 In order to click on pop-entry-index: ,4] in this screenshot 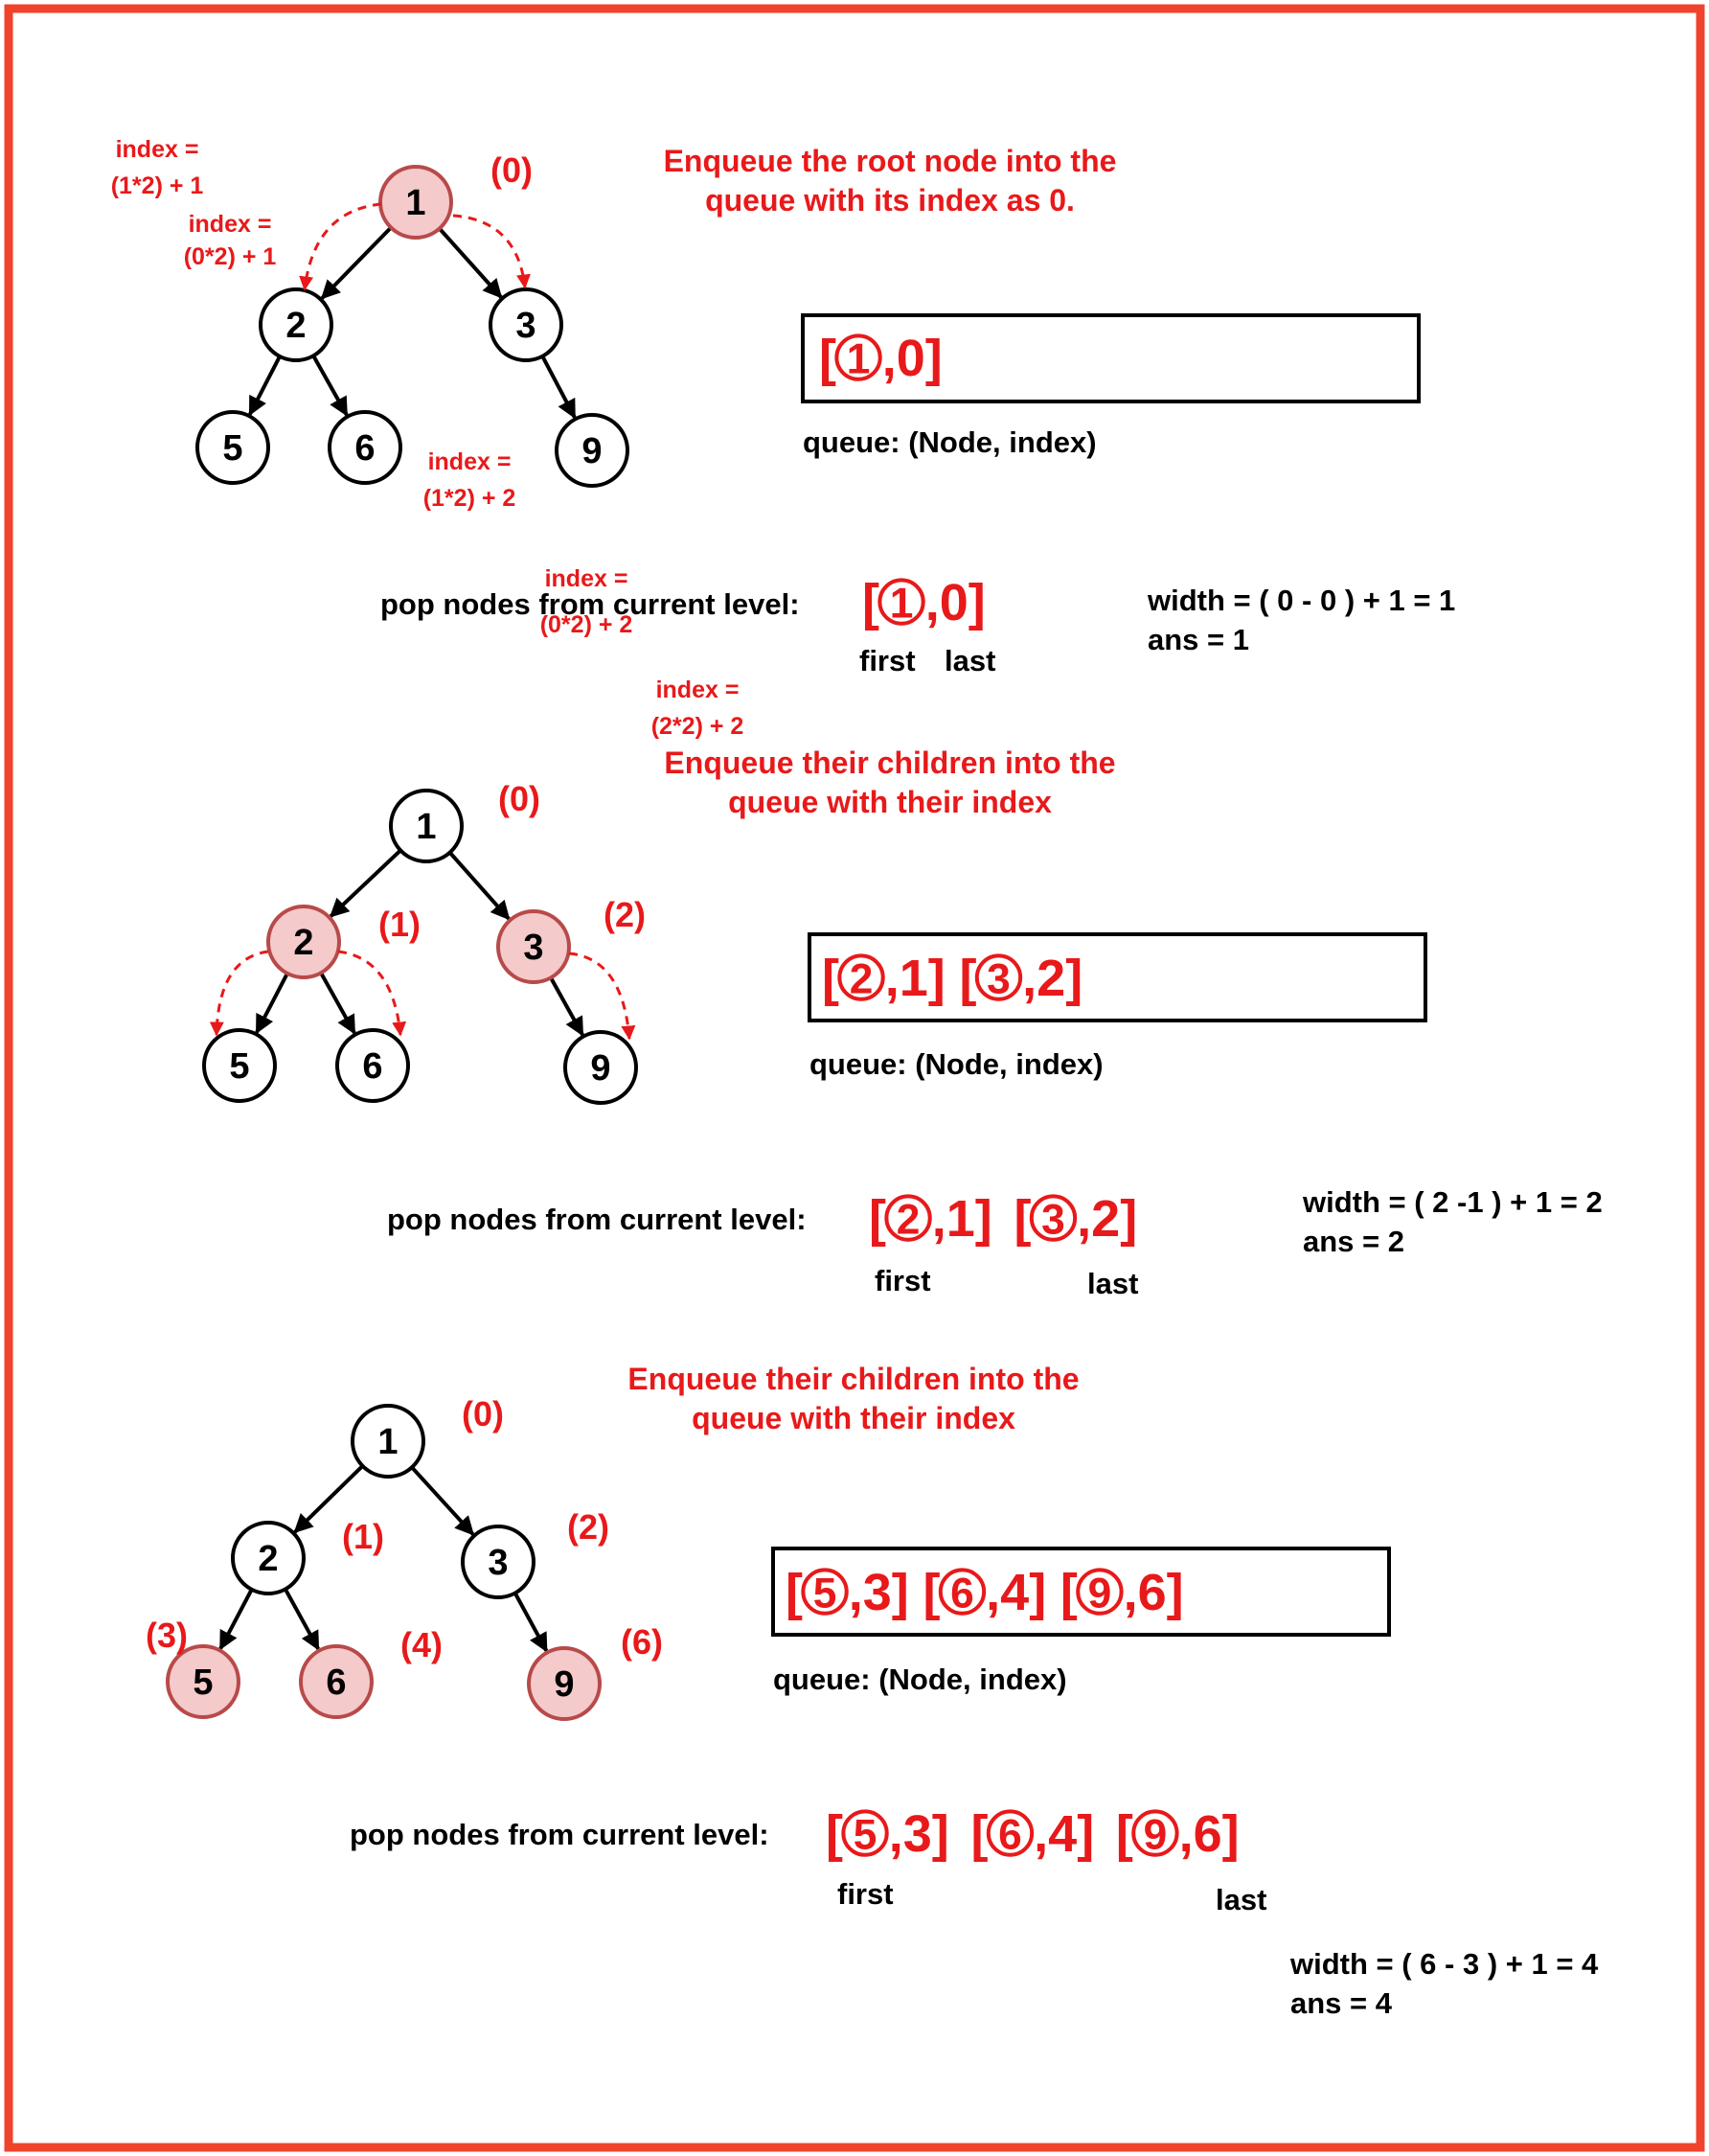, I will do `click(1064, 1834)`.